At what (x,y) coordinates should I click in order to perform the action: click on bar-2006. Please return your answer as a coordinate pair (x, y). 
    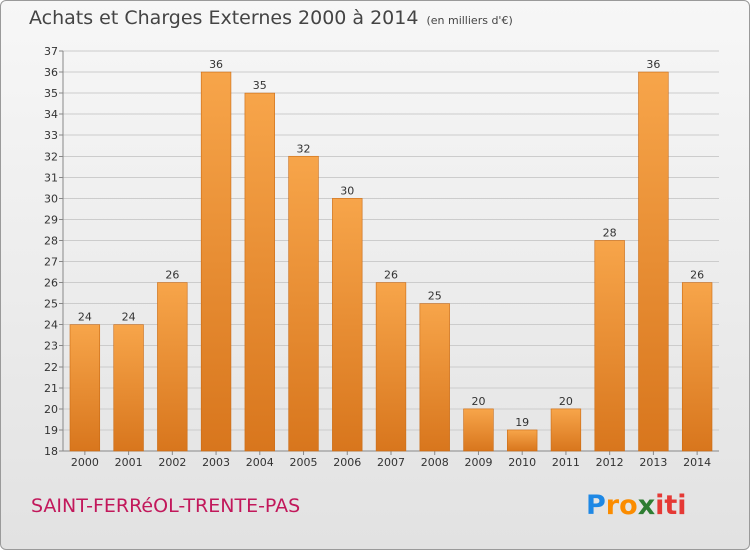
    Looking at the image, I should click on (347, 325).